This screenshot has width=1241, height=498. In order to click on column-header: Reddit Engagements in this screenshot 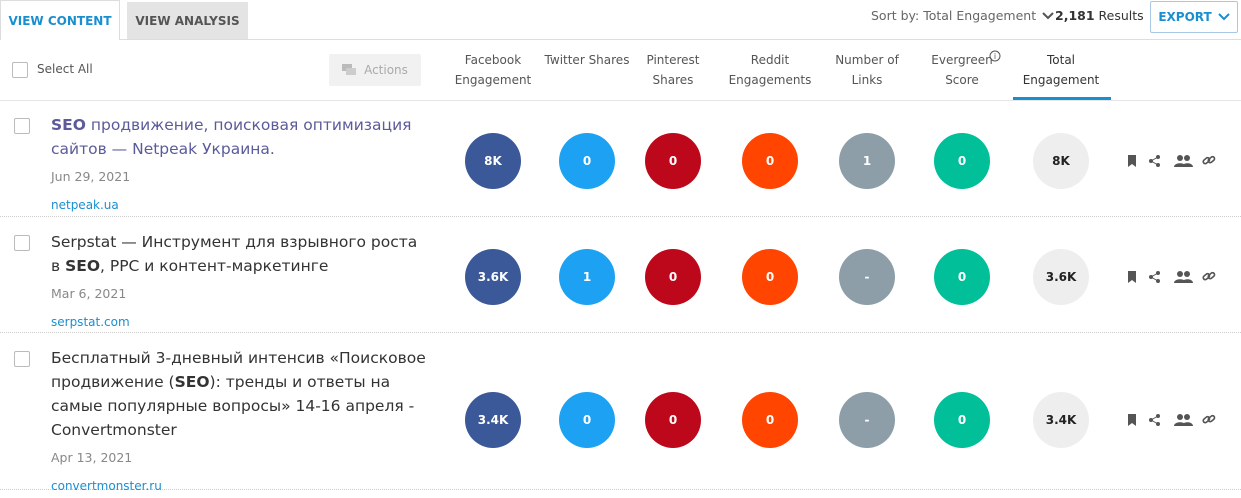, I will do `click(770, 70)`.